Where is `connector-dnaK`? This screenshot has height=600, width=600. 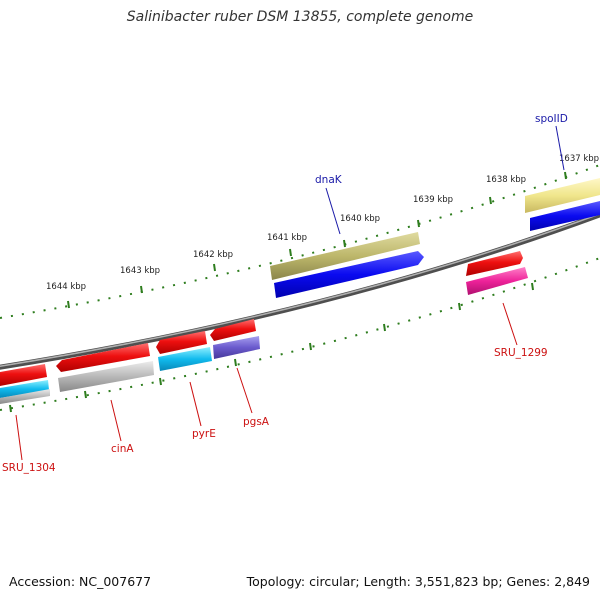
connector-dnaK is located at coordinates (333, 211).